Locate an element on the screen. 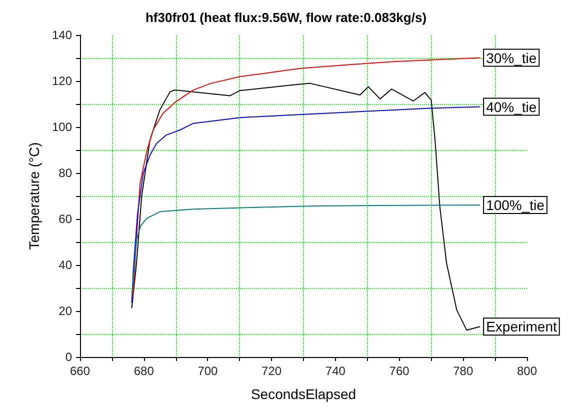 This screenshot has width=572, height=410. series-label: Experiment is located at coordinates (521, 326).